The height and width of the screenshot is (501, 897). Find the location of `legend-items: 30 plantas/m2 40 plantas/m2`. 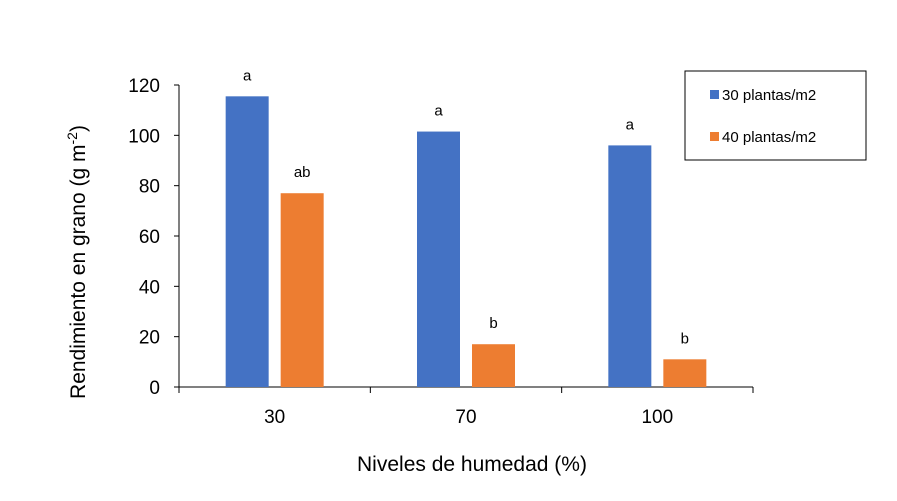

legend-items: 30 plantas/m2 40 plantas/m2 is located at coordinates (763, 116).